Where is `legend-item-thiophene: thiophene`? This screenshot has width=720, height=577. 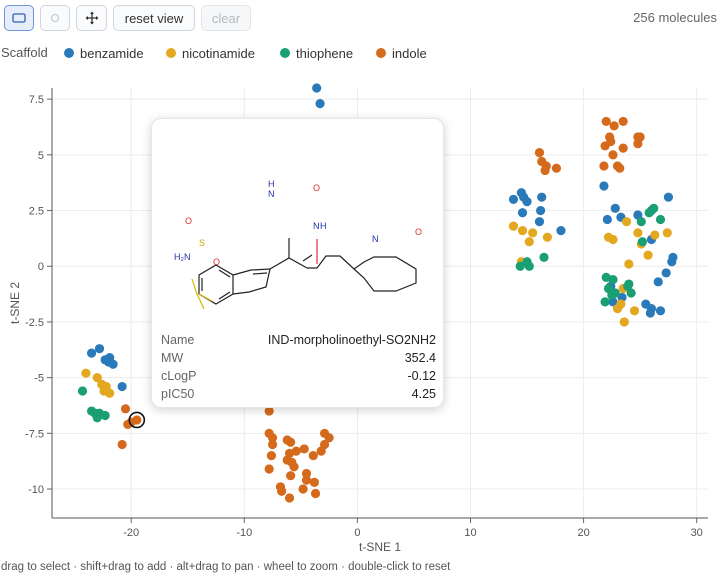
legend-item-thiophene: thiophene is located at coordinates (316, 53).